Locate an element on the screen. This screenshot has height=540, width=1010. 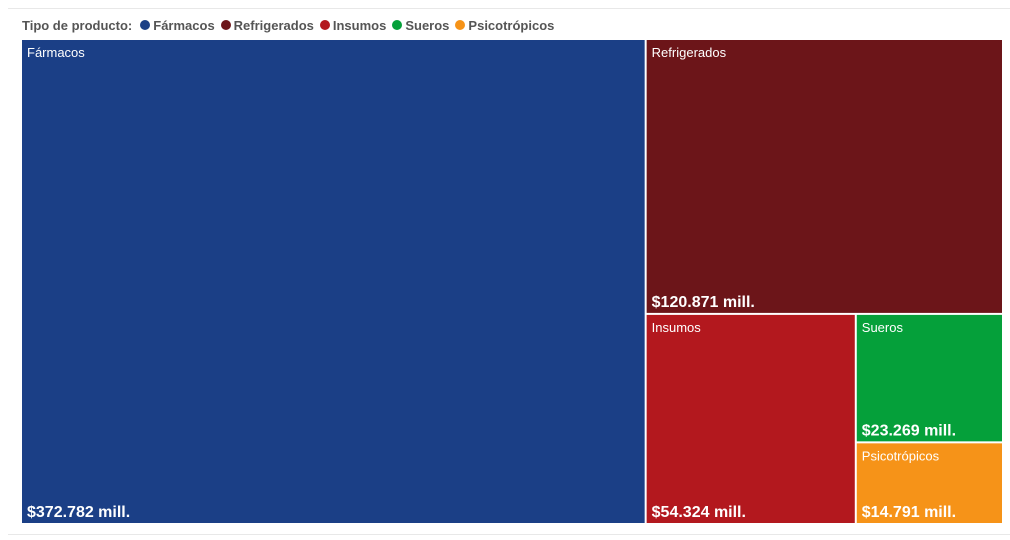
tile-name-label: Sueros is located at coordinates (883, 327).